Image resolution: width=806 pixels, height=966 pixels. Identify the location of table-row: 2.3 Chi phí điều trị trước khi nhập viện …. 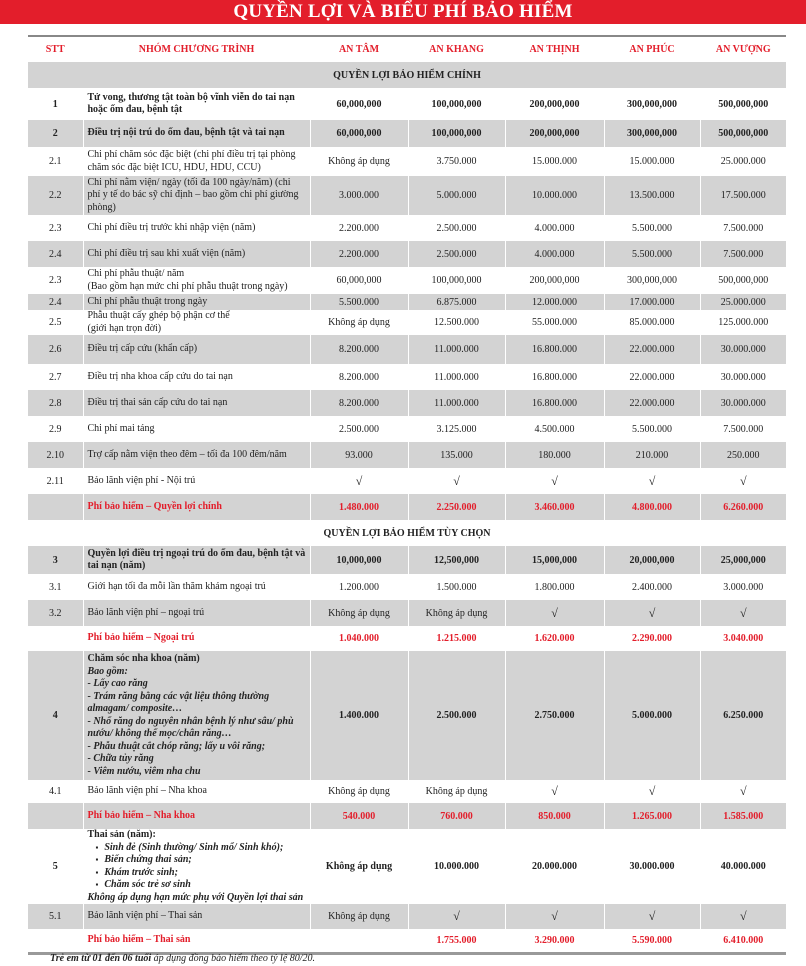
(407, 228).